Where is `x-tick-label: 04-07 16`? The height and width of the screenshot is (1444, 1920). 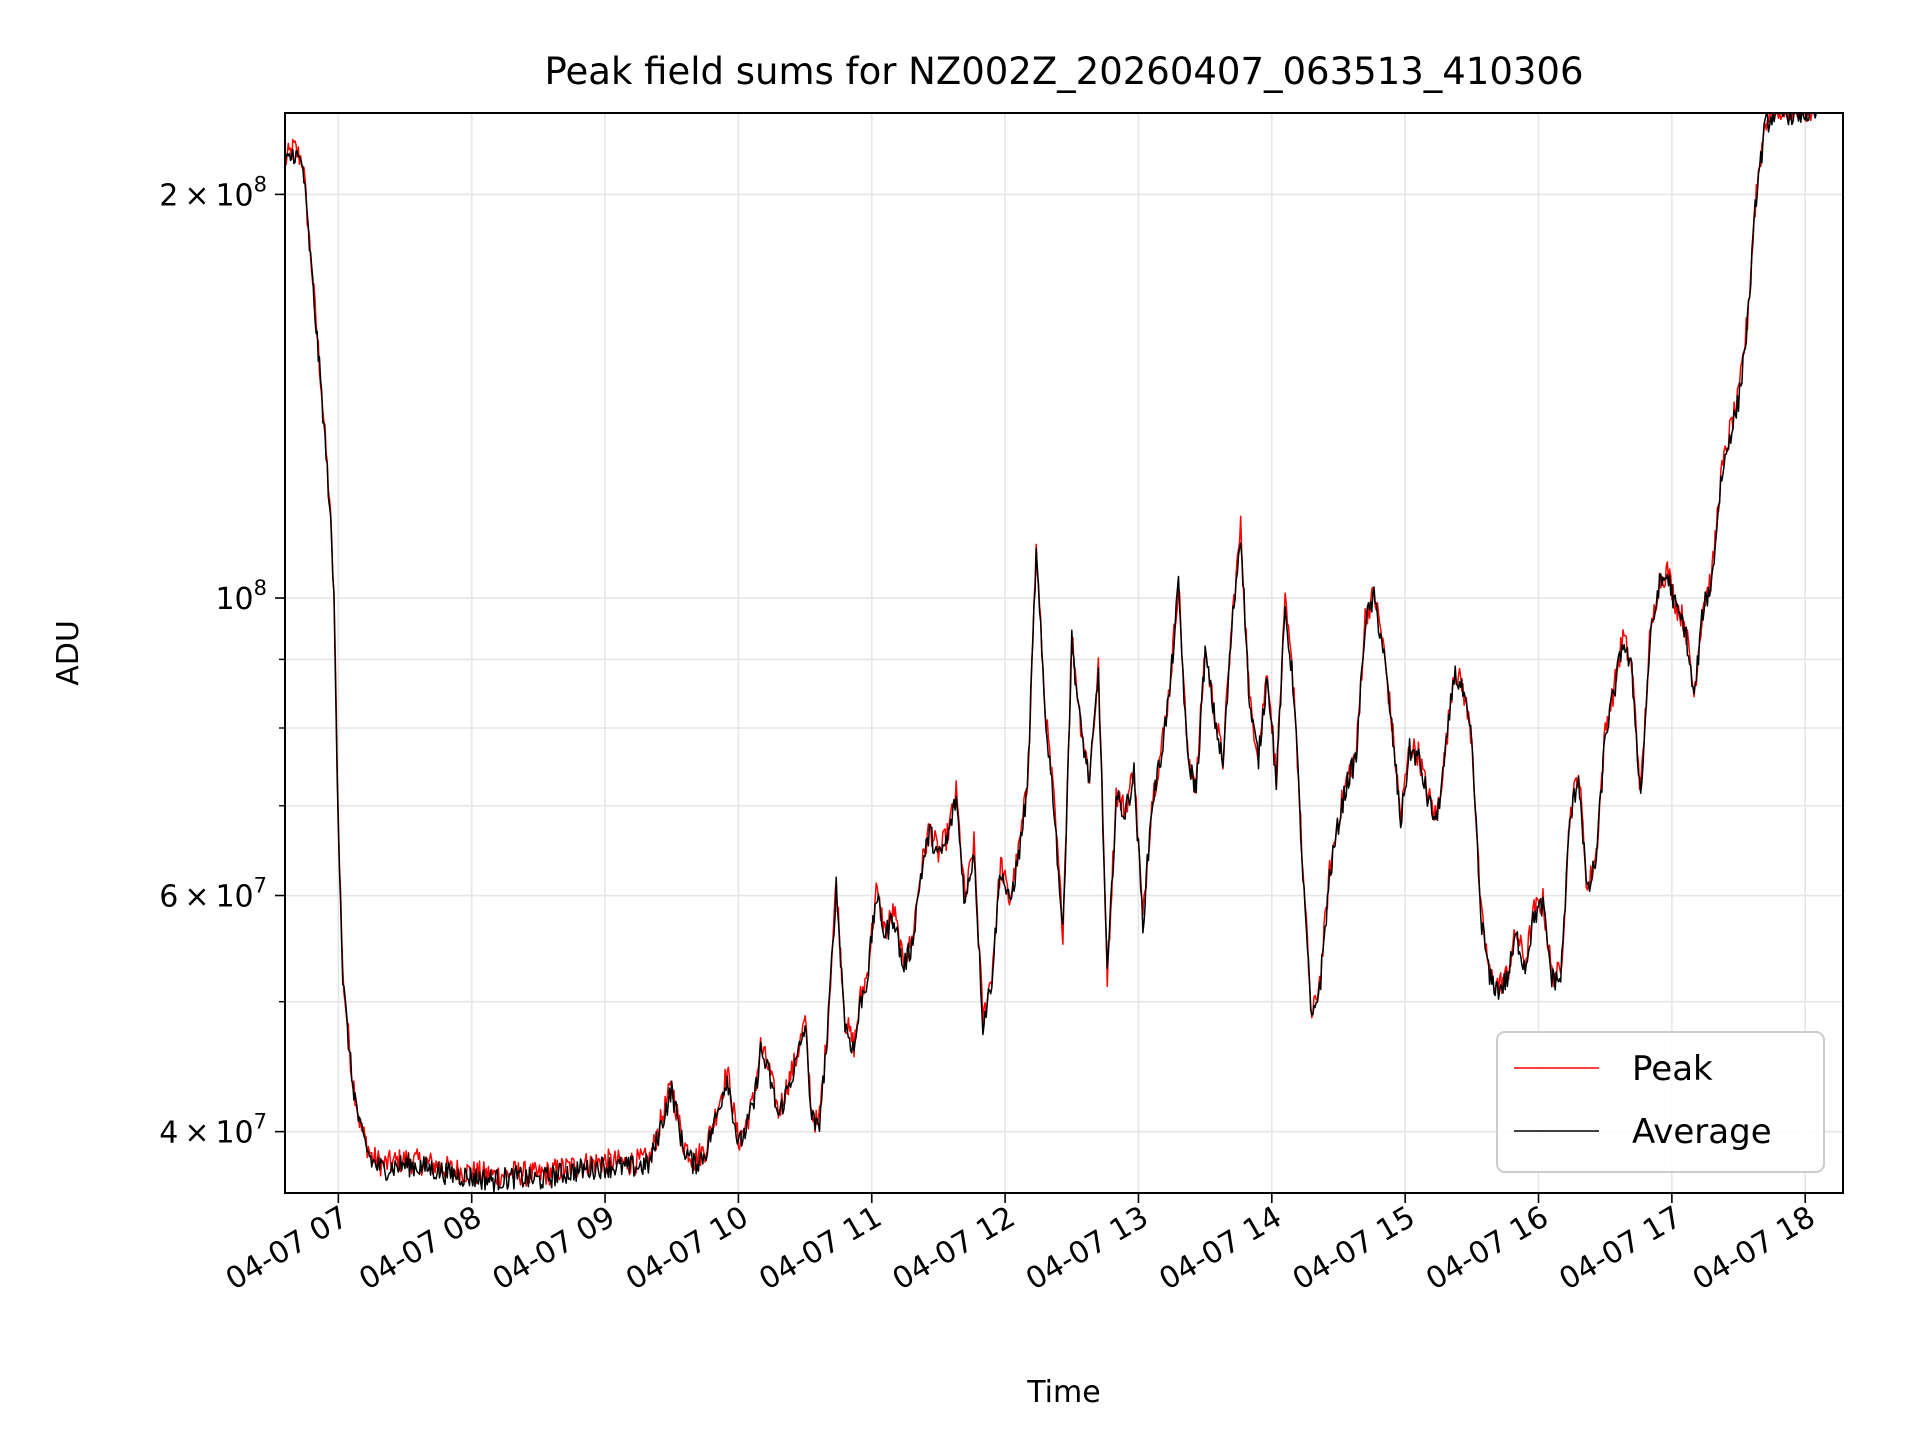 x-tick-label: 04-07 16 is located at coordinates (1487, 1249).